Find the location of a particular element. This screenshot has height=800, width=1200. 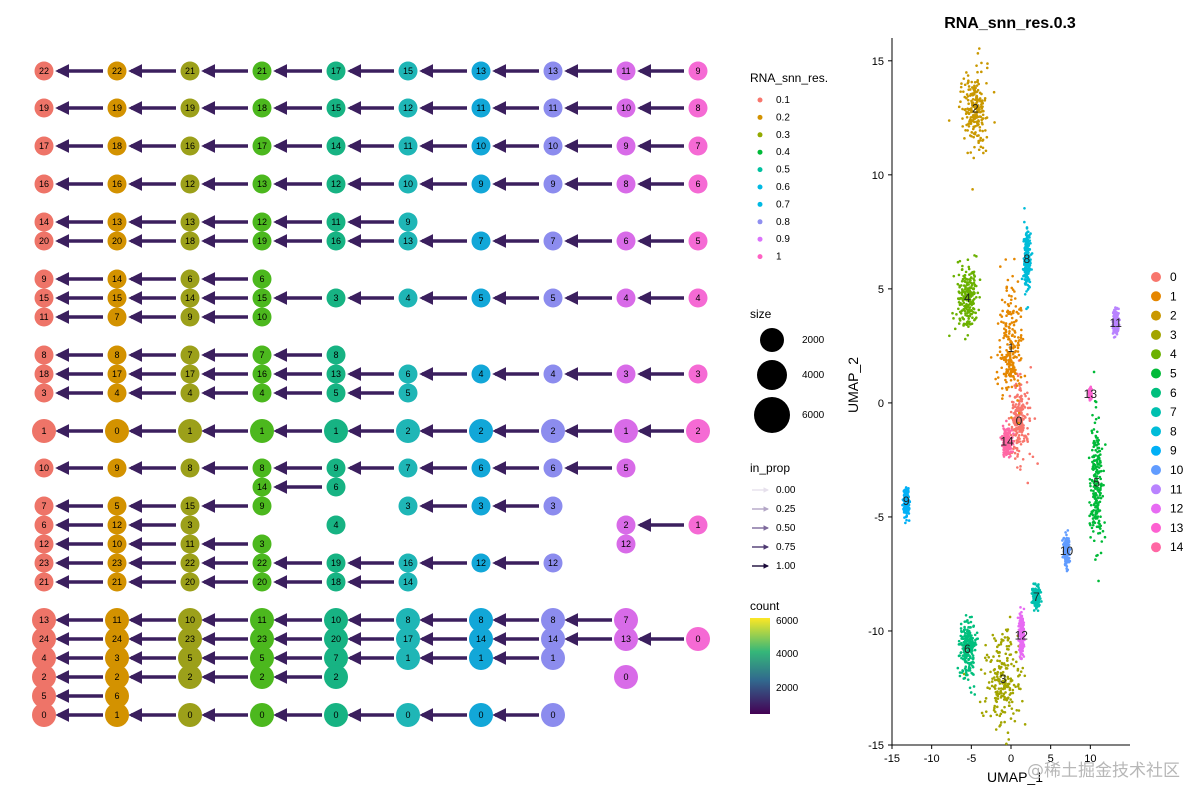

tree-node: 21 is located at coordinates (117, 582).